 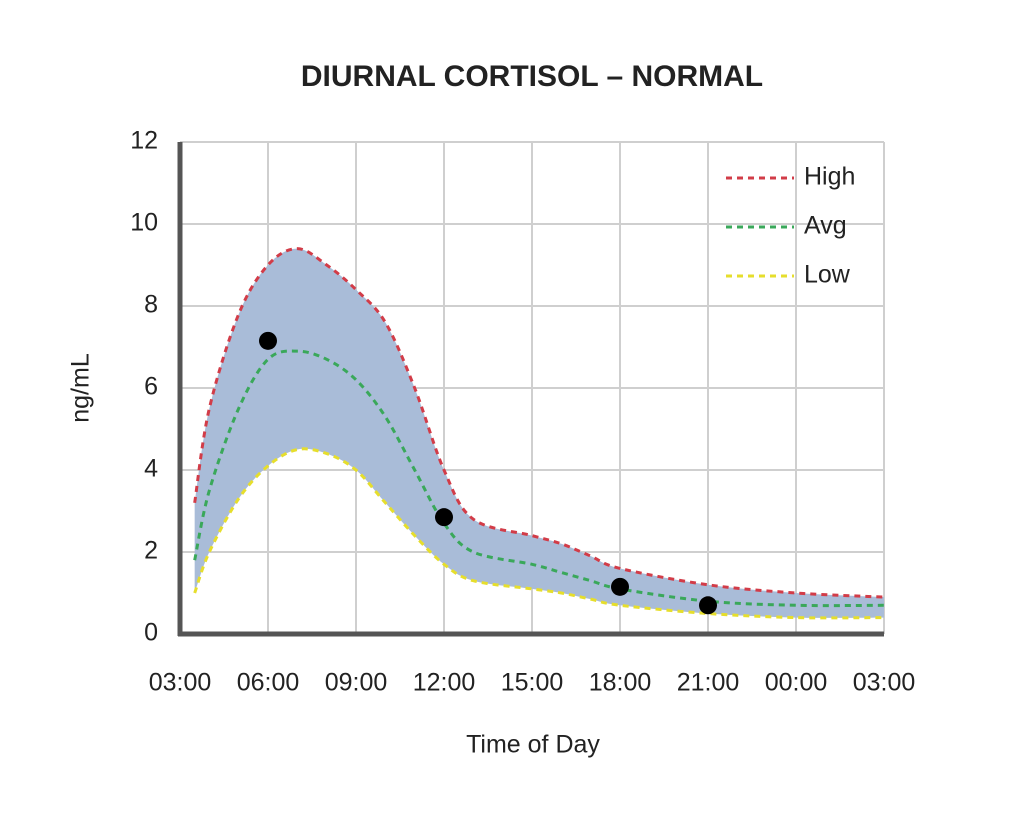 What do you see at coordinates (825, 226) in the screenshot?
I see `legend-label: Avg` at bounding box center [825, 226].